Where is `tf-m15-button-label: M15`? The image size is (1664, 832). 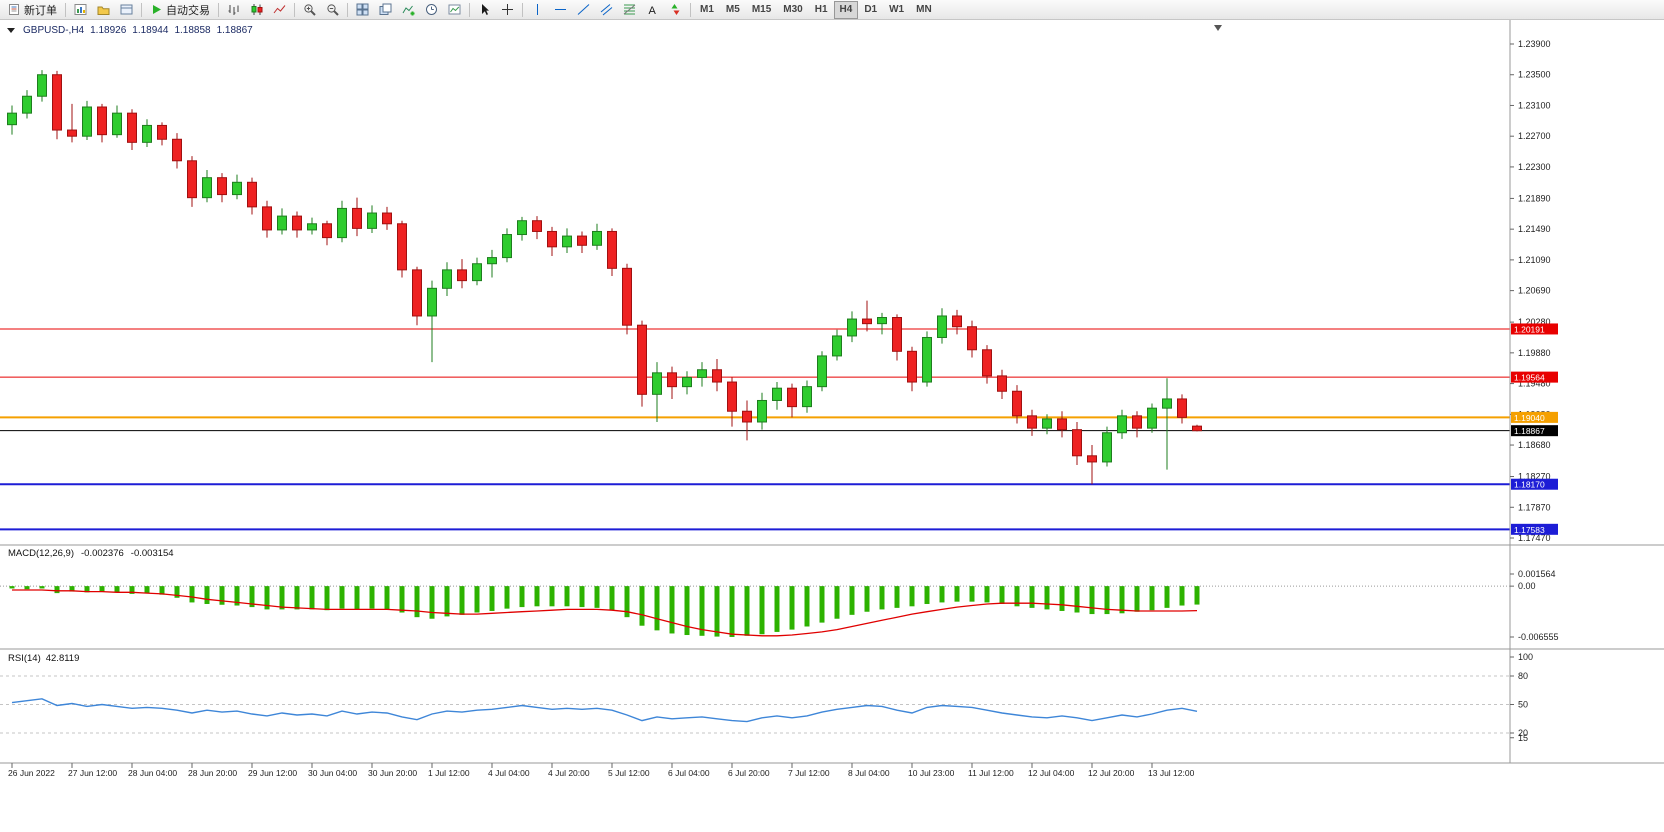
tf-m15-button-label: M15 is located at coordinates (761, 9).